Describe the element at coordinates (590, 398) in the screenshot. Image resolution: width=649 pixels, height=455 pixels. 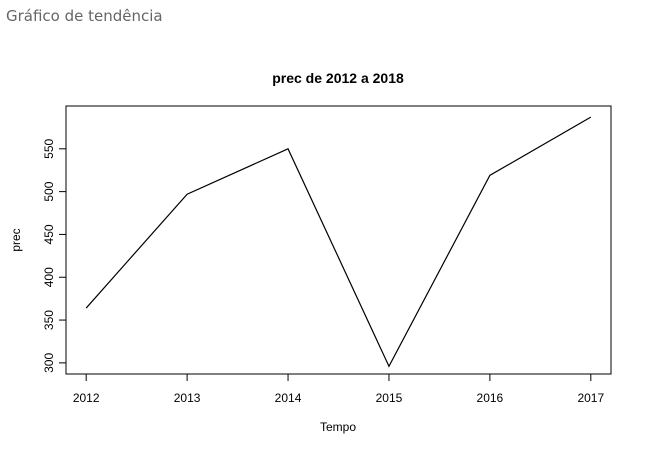
I see `x-tick-label: 2017` at that location.